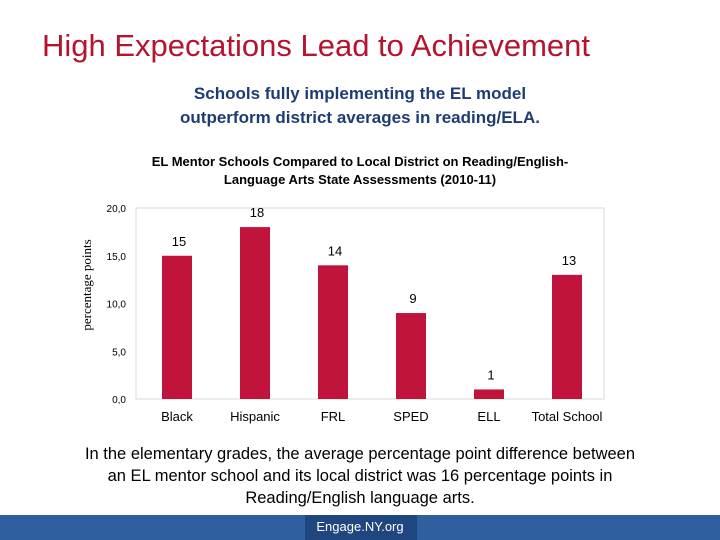 This screenshot has height=540, width=720. What do you see at coordinates (490, 374) in the screenshot?
I see `data-label: 1` at bounding box center [490, 374].